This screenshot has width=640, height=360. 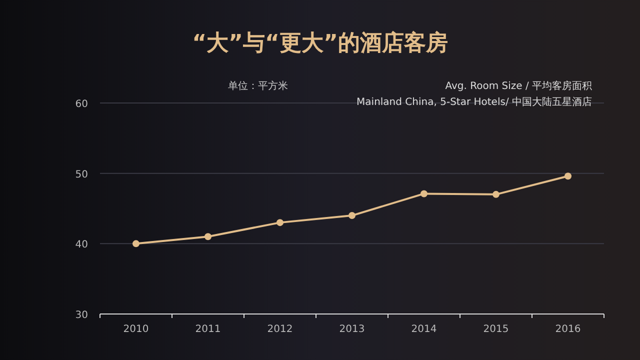 I want to click on x-tick-label: 2015, so click(x=496, y=329).